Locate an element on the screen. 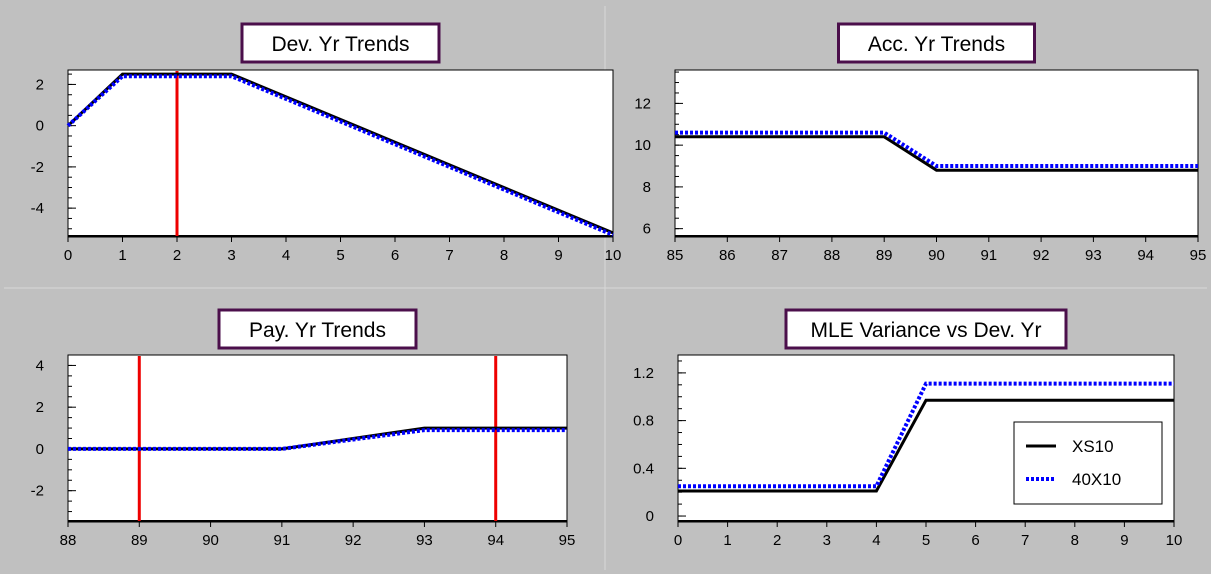  chart-title: Acc. Yr Trends is located at coordinates (936, 44).